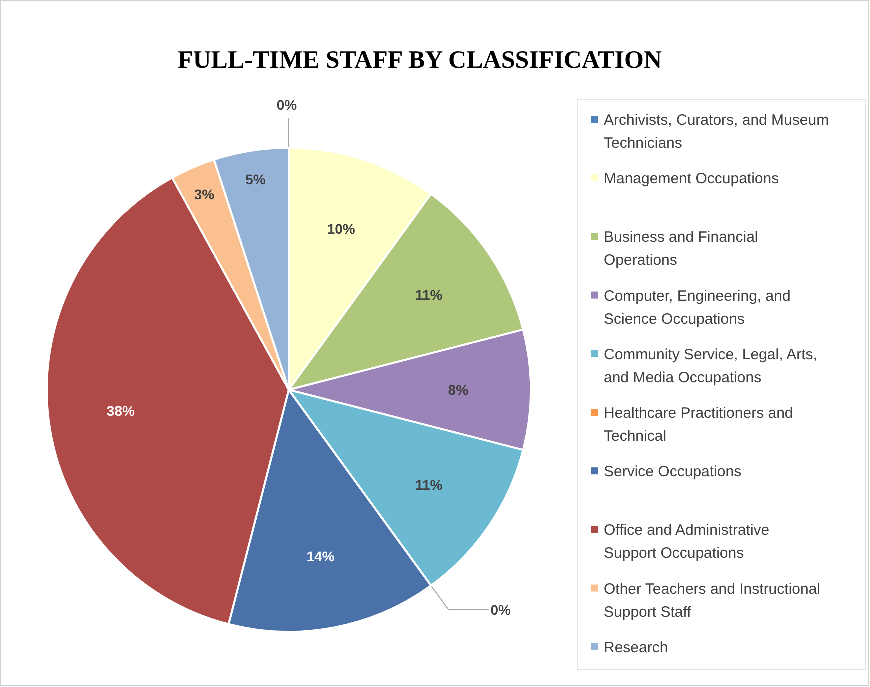  Describe the element at coordinates (321, 556) in the screenshot. I see `data-label: 14%` at that location.